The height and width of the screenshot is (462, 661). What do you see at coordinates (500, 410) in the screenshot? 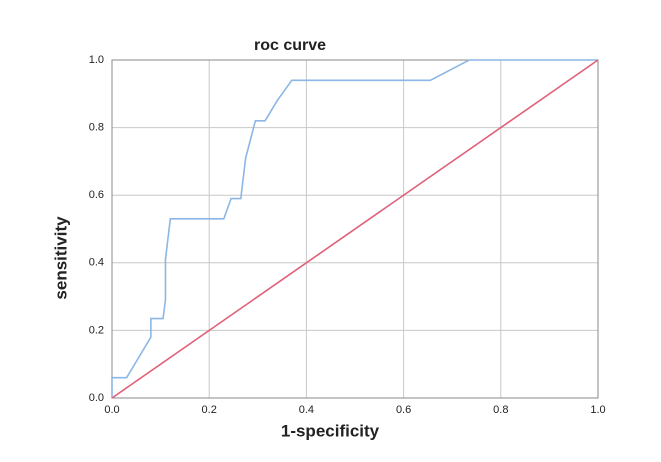
I see `x-tick-label: 0.8` at bounding box center [500, 410].